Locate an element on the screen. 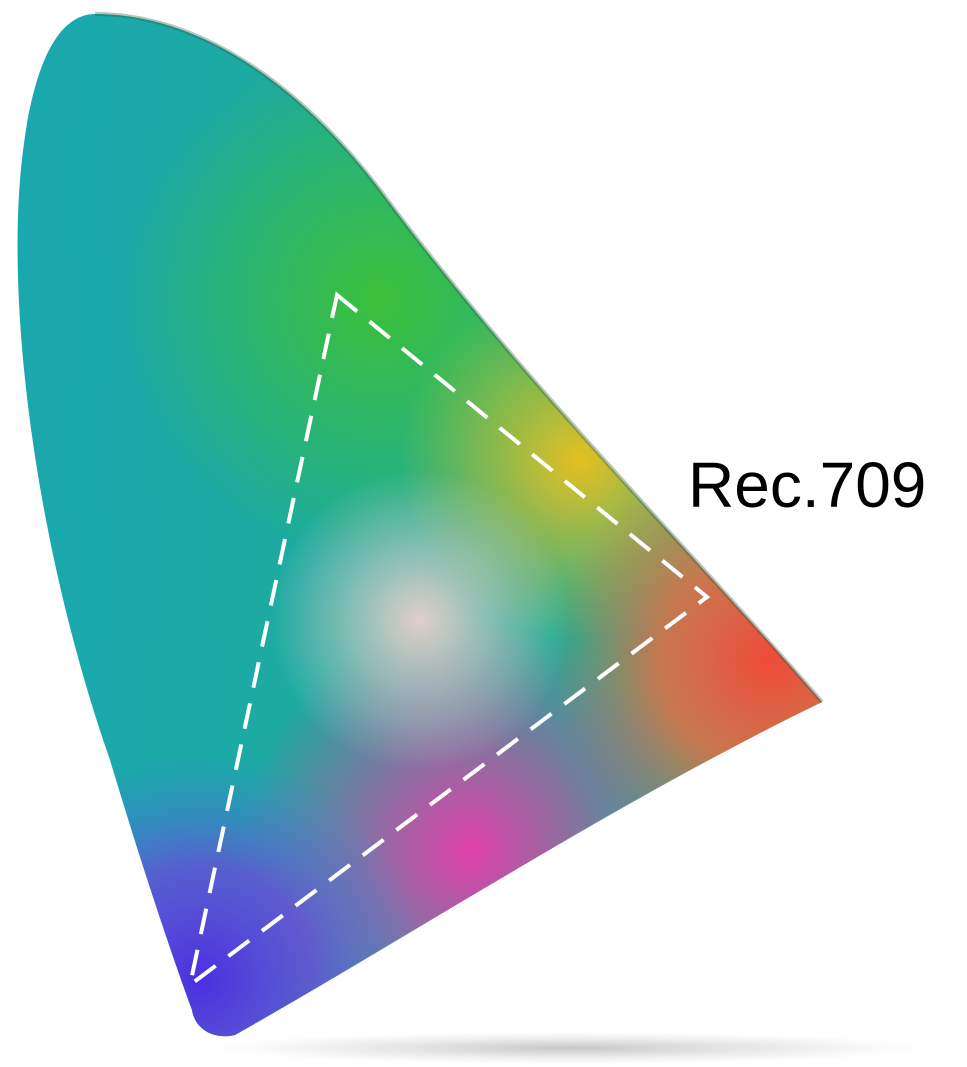 This screenshot has height=1067, width=967. gamut-label: Rec.709 is located at coordinates (807, 485).